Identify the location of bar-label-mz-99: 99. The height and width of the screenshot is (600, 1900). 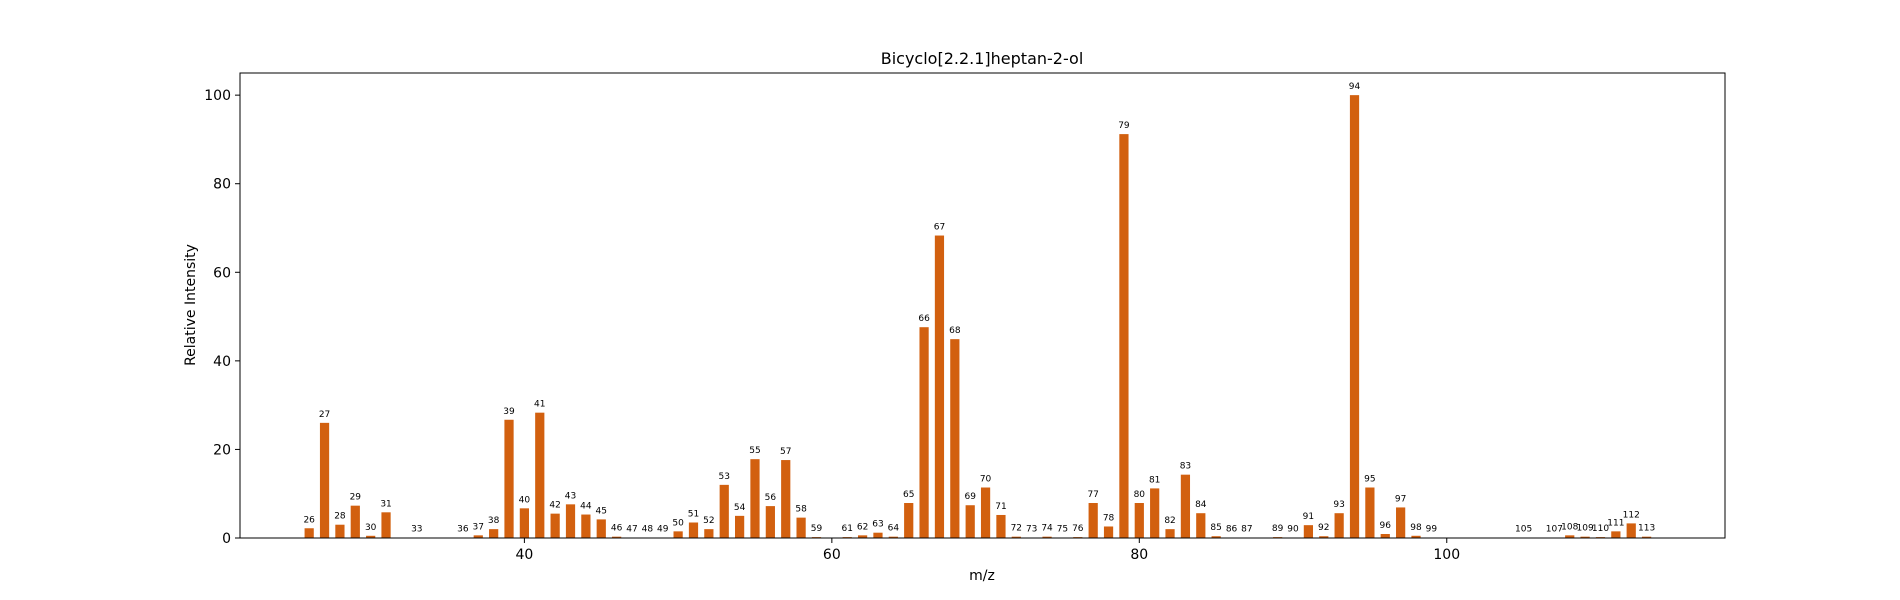
(1432, 530).